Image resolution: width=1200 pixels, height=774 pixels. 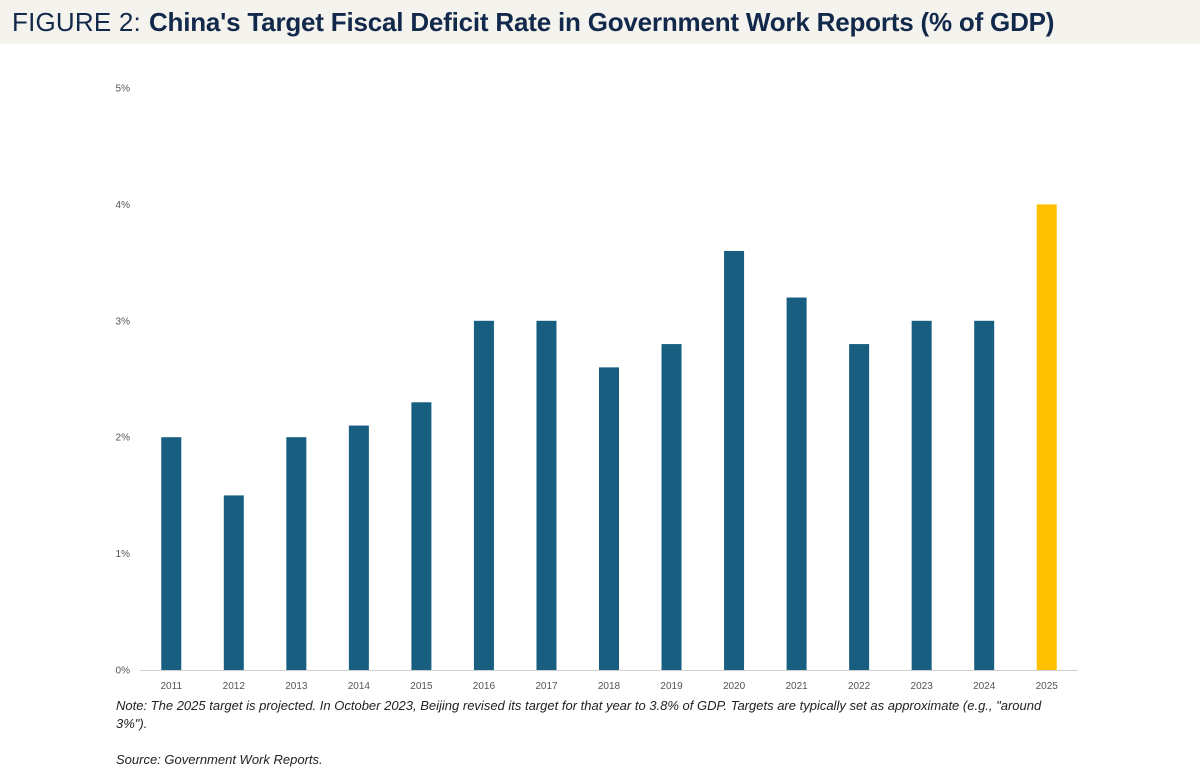 I want to click on x-tick-label: 2019, so click(x=671, y=686).